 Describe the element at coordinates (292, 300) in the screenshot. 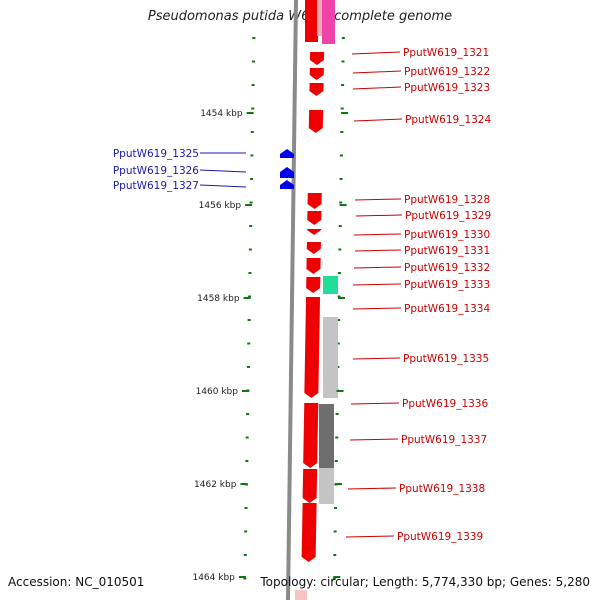

I see `backbone-line` at that location.